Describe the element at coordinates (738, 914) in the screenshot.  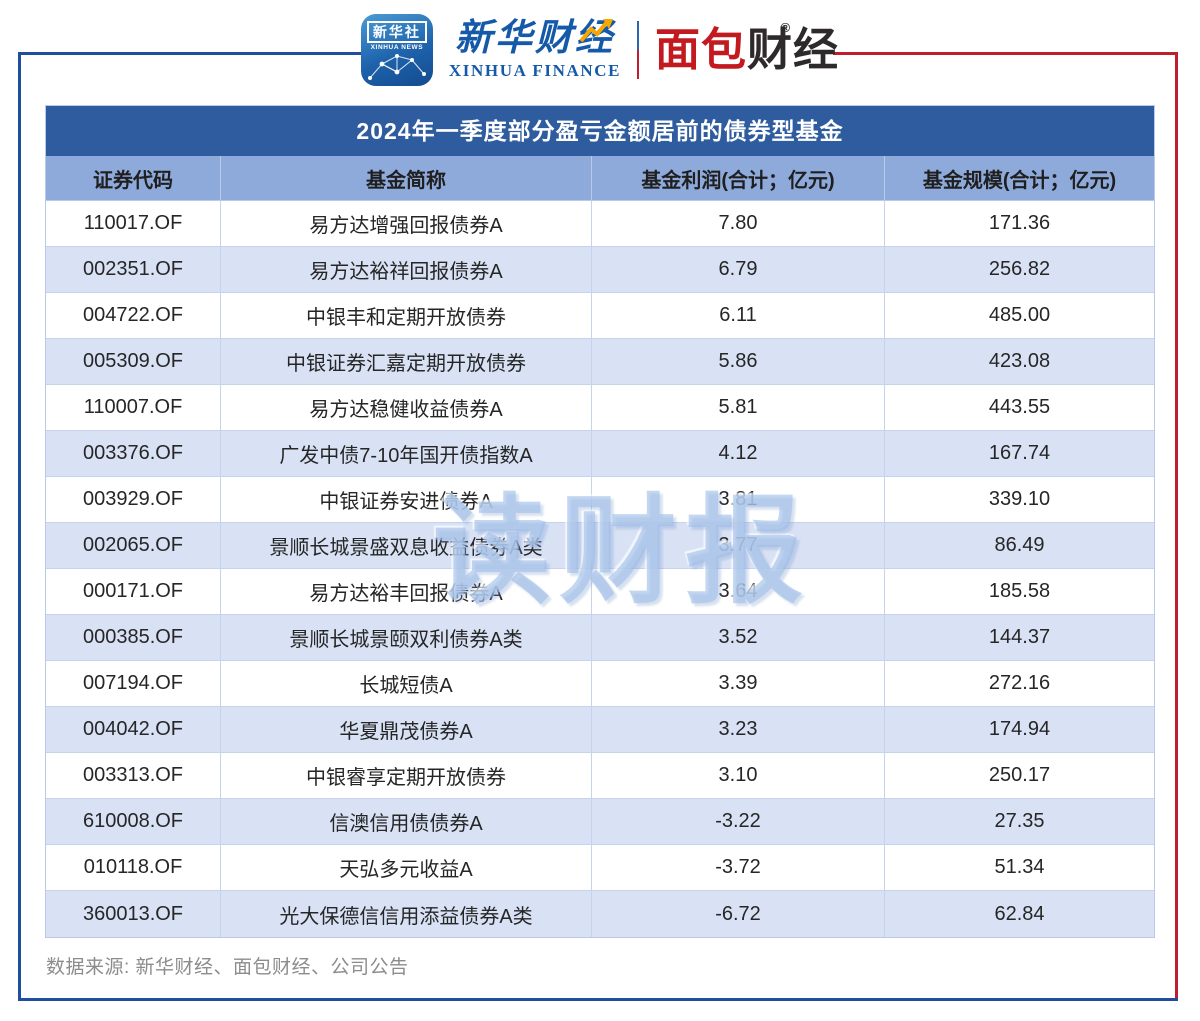
I see `fund-profit: -6.72` at that location.